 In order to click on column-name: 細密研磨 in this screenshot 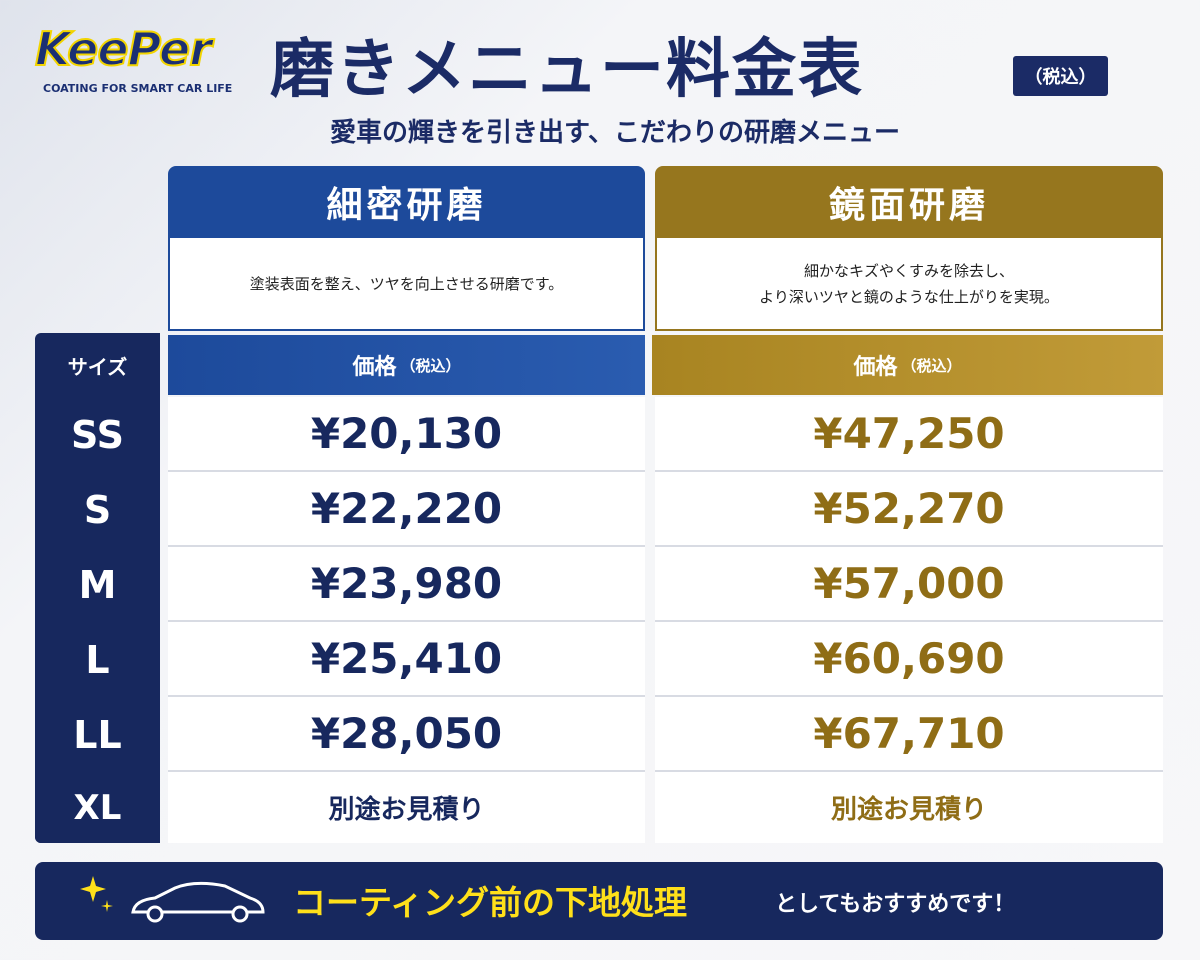, I will do `click(406, 202)`.